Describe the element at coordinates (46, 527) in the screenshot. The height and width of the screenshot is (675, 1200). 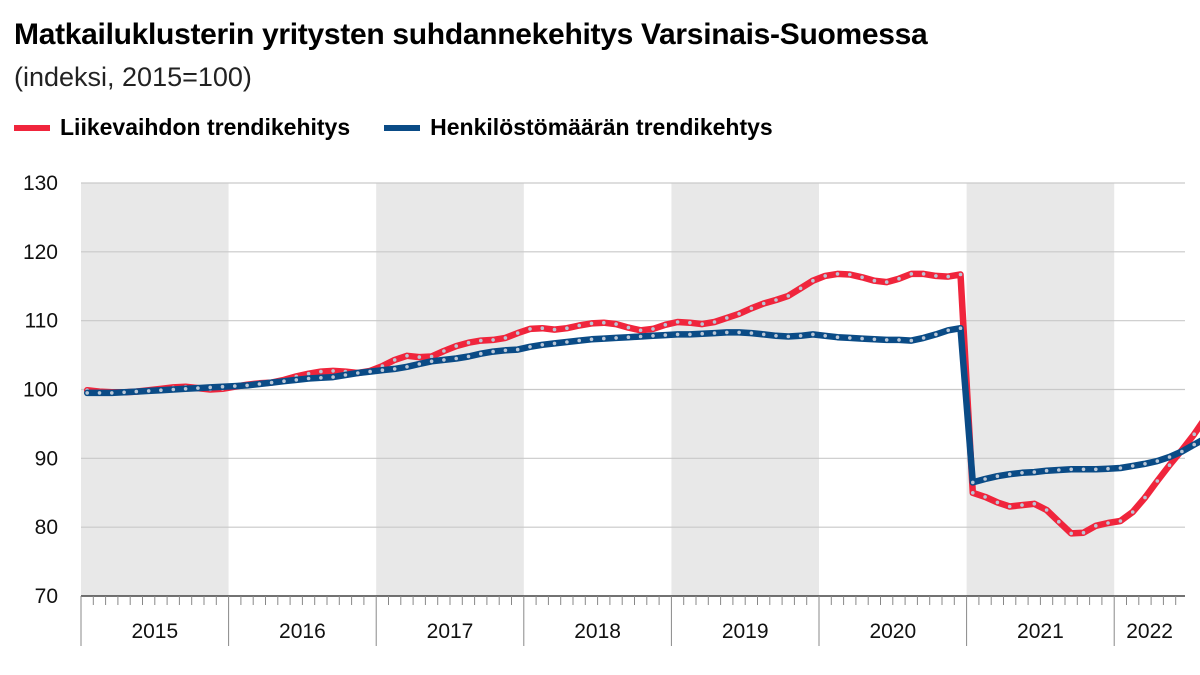
I see `y-tick-label-80: 80` at that location.